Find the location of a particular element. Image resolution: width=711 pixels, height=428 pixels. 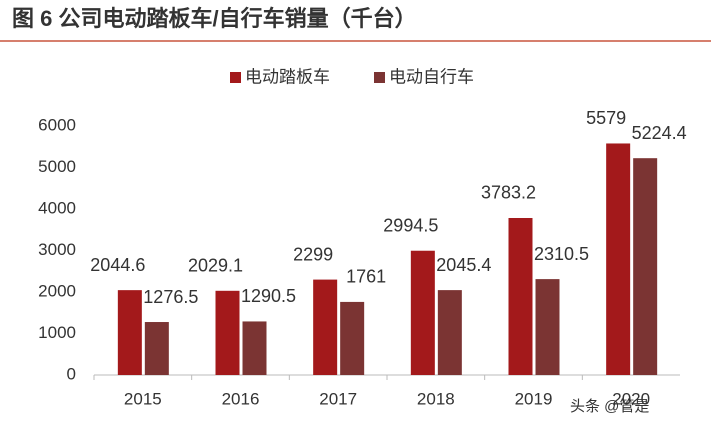

x-tick-label: 2016 is located at coordinates (241, 398).